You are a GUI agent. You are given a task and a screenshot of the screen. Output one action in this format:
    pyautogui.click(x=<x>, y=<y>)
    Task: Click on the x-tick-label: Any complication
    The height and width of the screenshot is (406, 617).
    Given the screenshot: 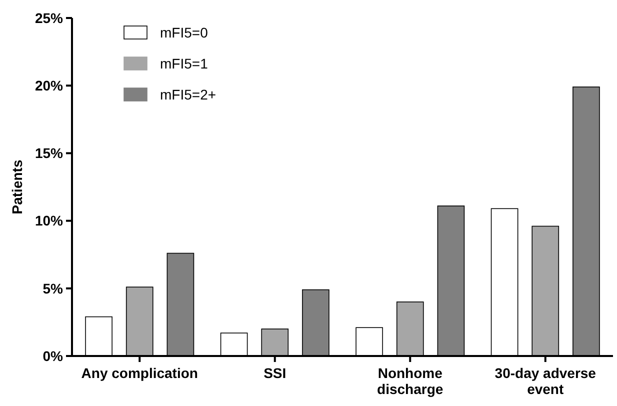 What is the action you would take?
    pyautogui.click(x=139, y=373)
    